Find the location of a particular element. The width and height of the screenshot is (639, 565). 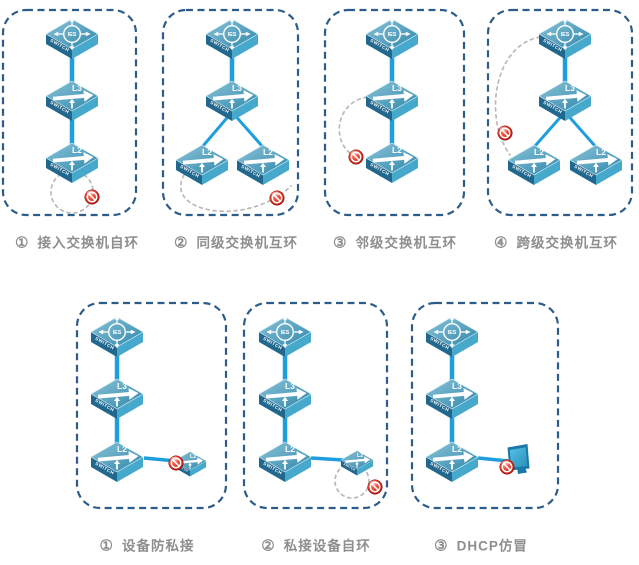

label-number: ① is located at coordinates (106, 546).